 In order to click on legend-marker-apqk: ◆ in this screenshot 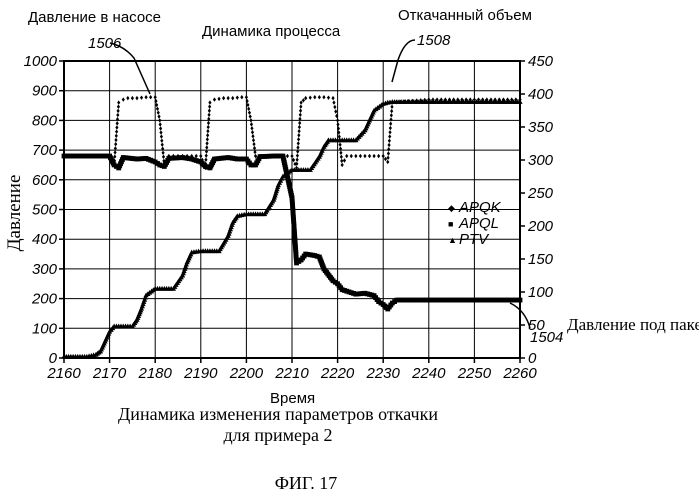, I will do `click(451, 208)`.